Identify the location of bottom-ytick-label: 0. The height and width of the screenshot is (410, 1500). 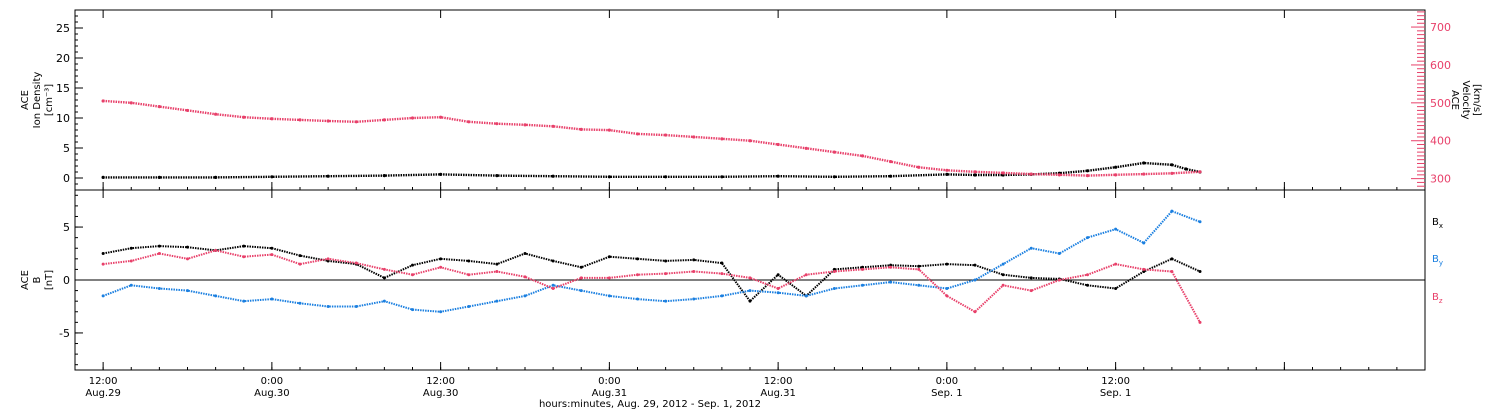
(66, 280).